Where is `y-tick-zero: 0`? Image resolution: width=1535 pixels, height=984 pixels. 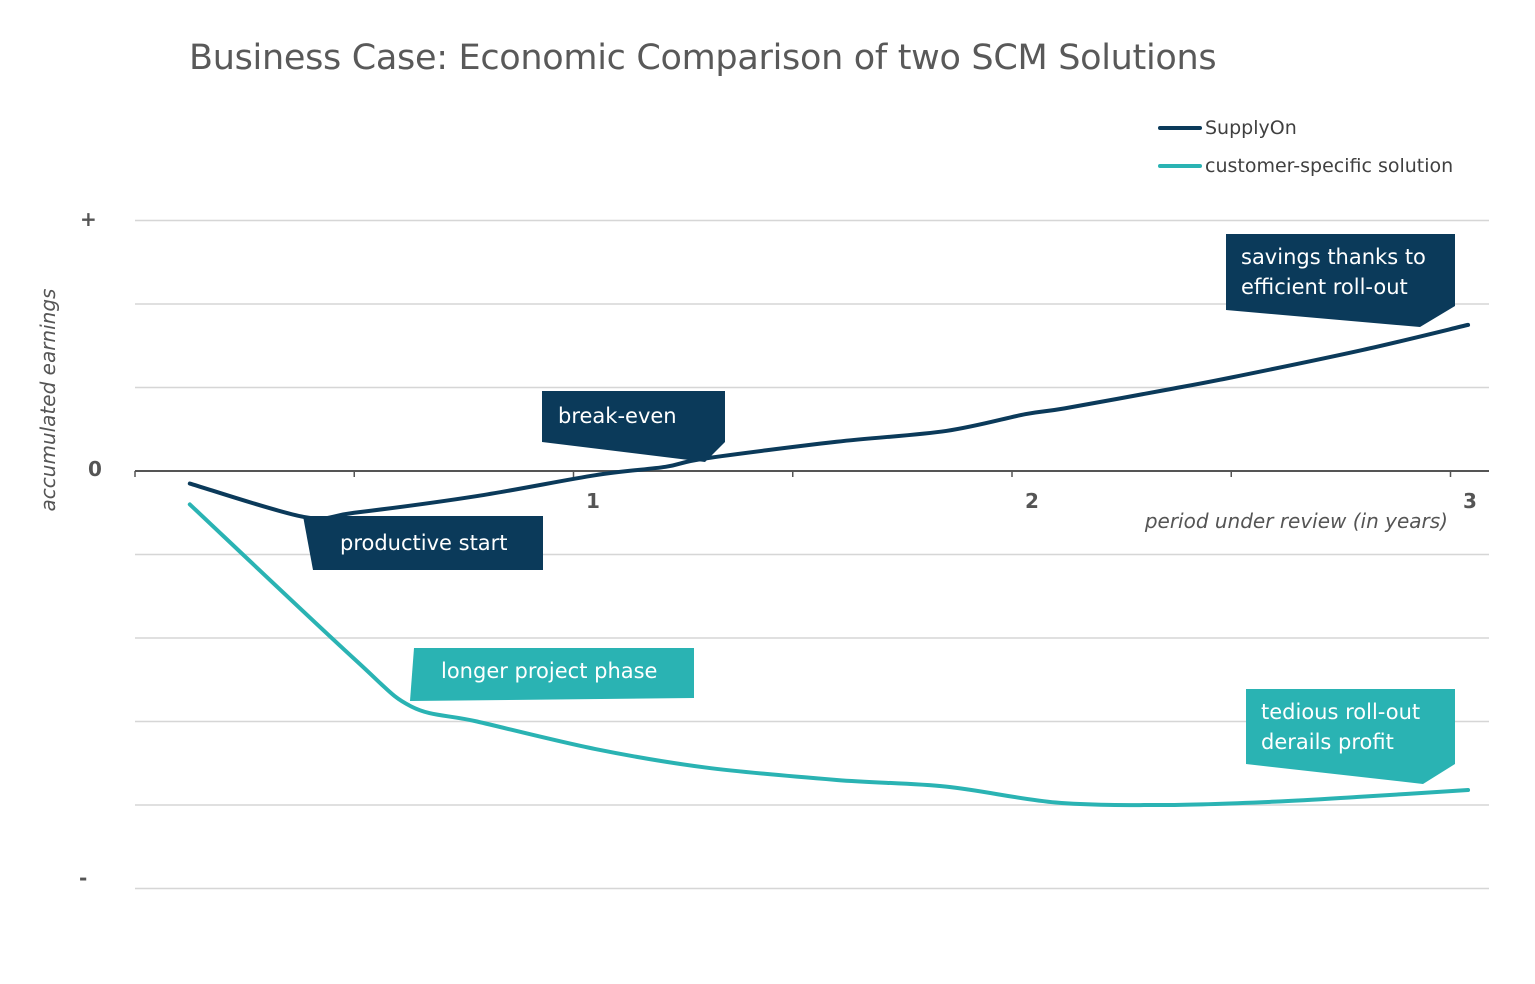
y-tick-zero: 0 is located at coordinates (95, 469).